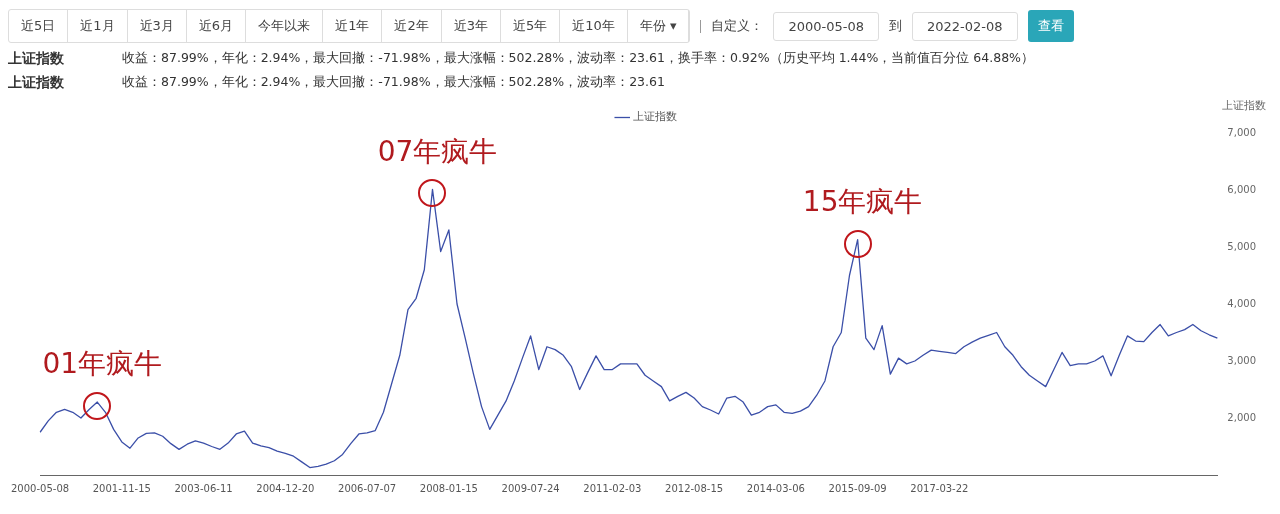 This screenshot has height=514, width=1280. Describe the element at coordinates (896, 26) in the screenshot. I see `text: 到` at that location.